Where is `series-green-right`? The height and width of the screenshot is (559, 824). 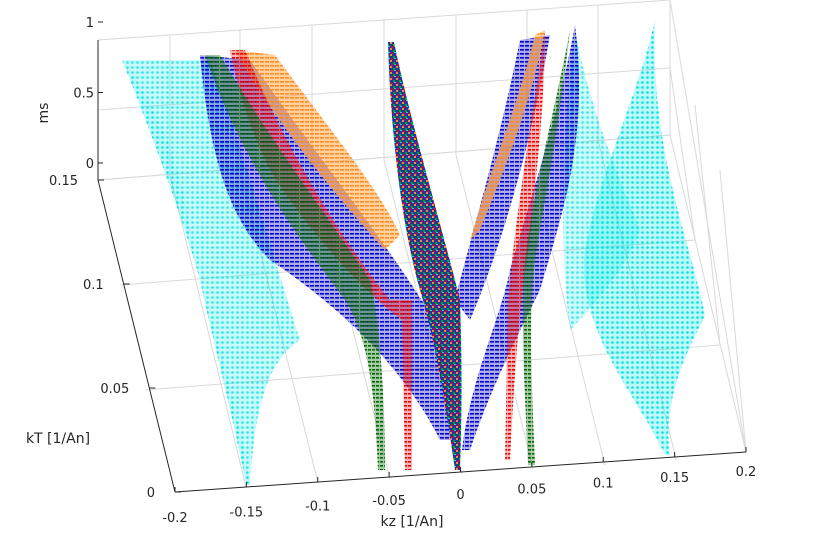 series-green-right is located at coordinates (546, 247).